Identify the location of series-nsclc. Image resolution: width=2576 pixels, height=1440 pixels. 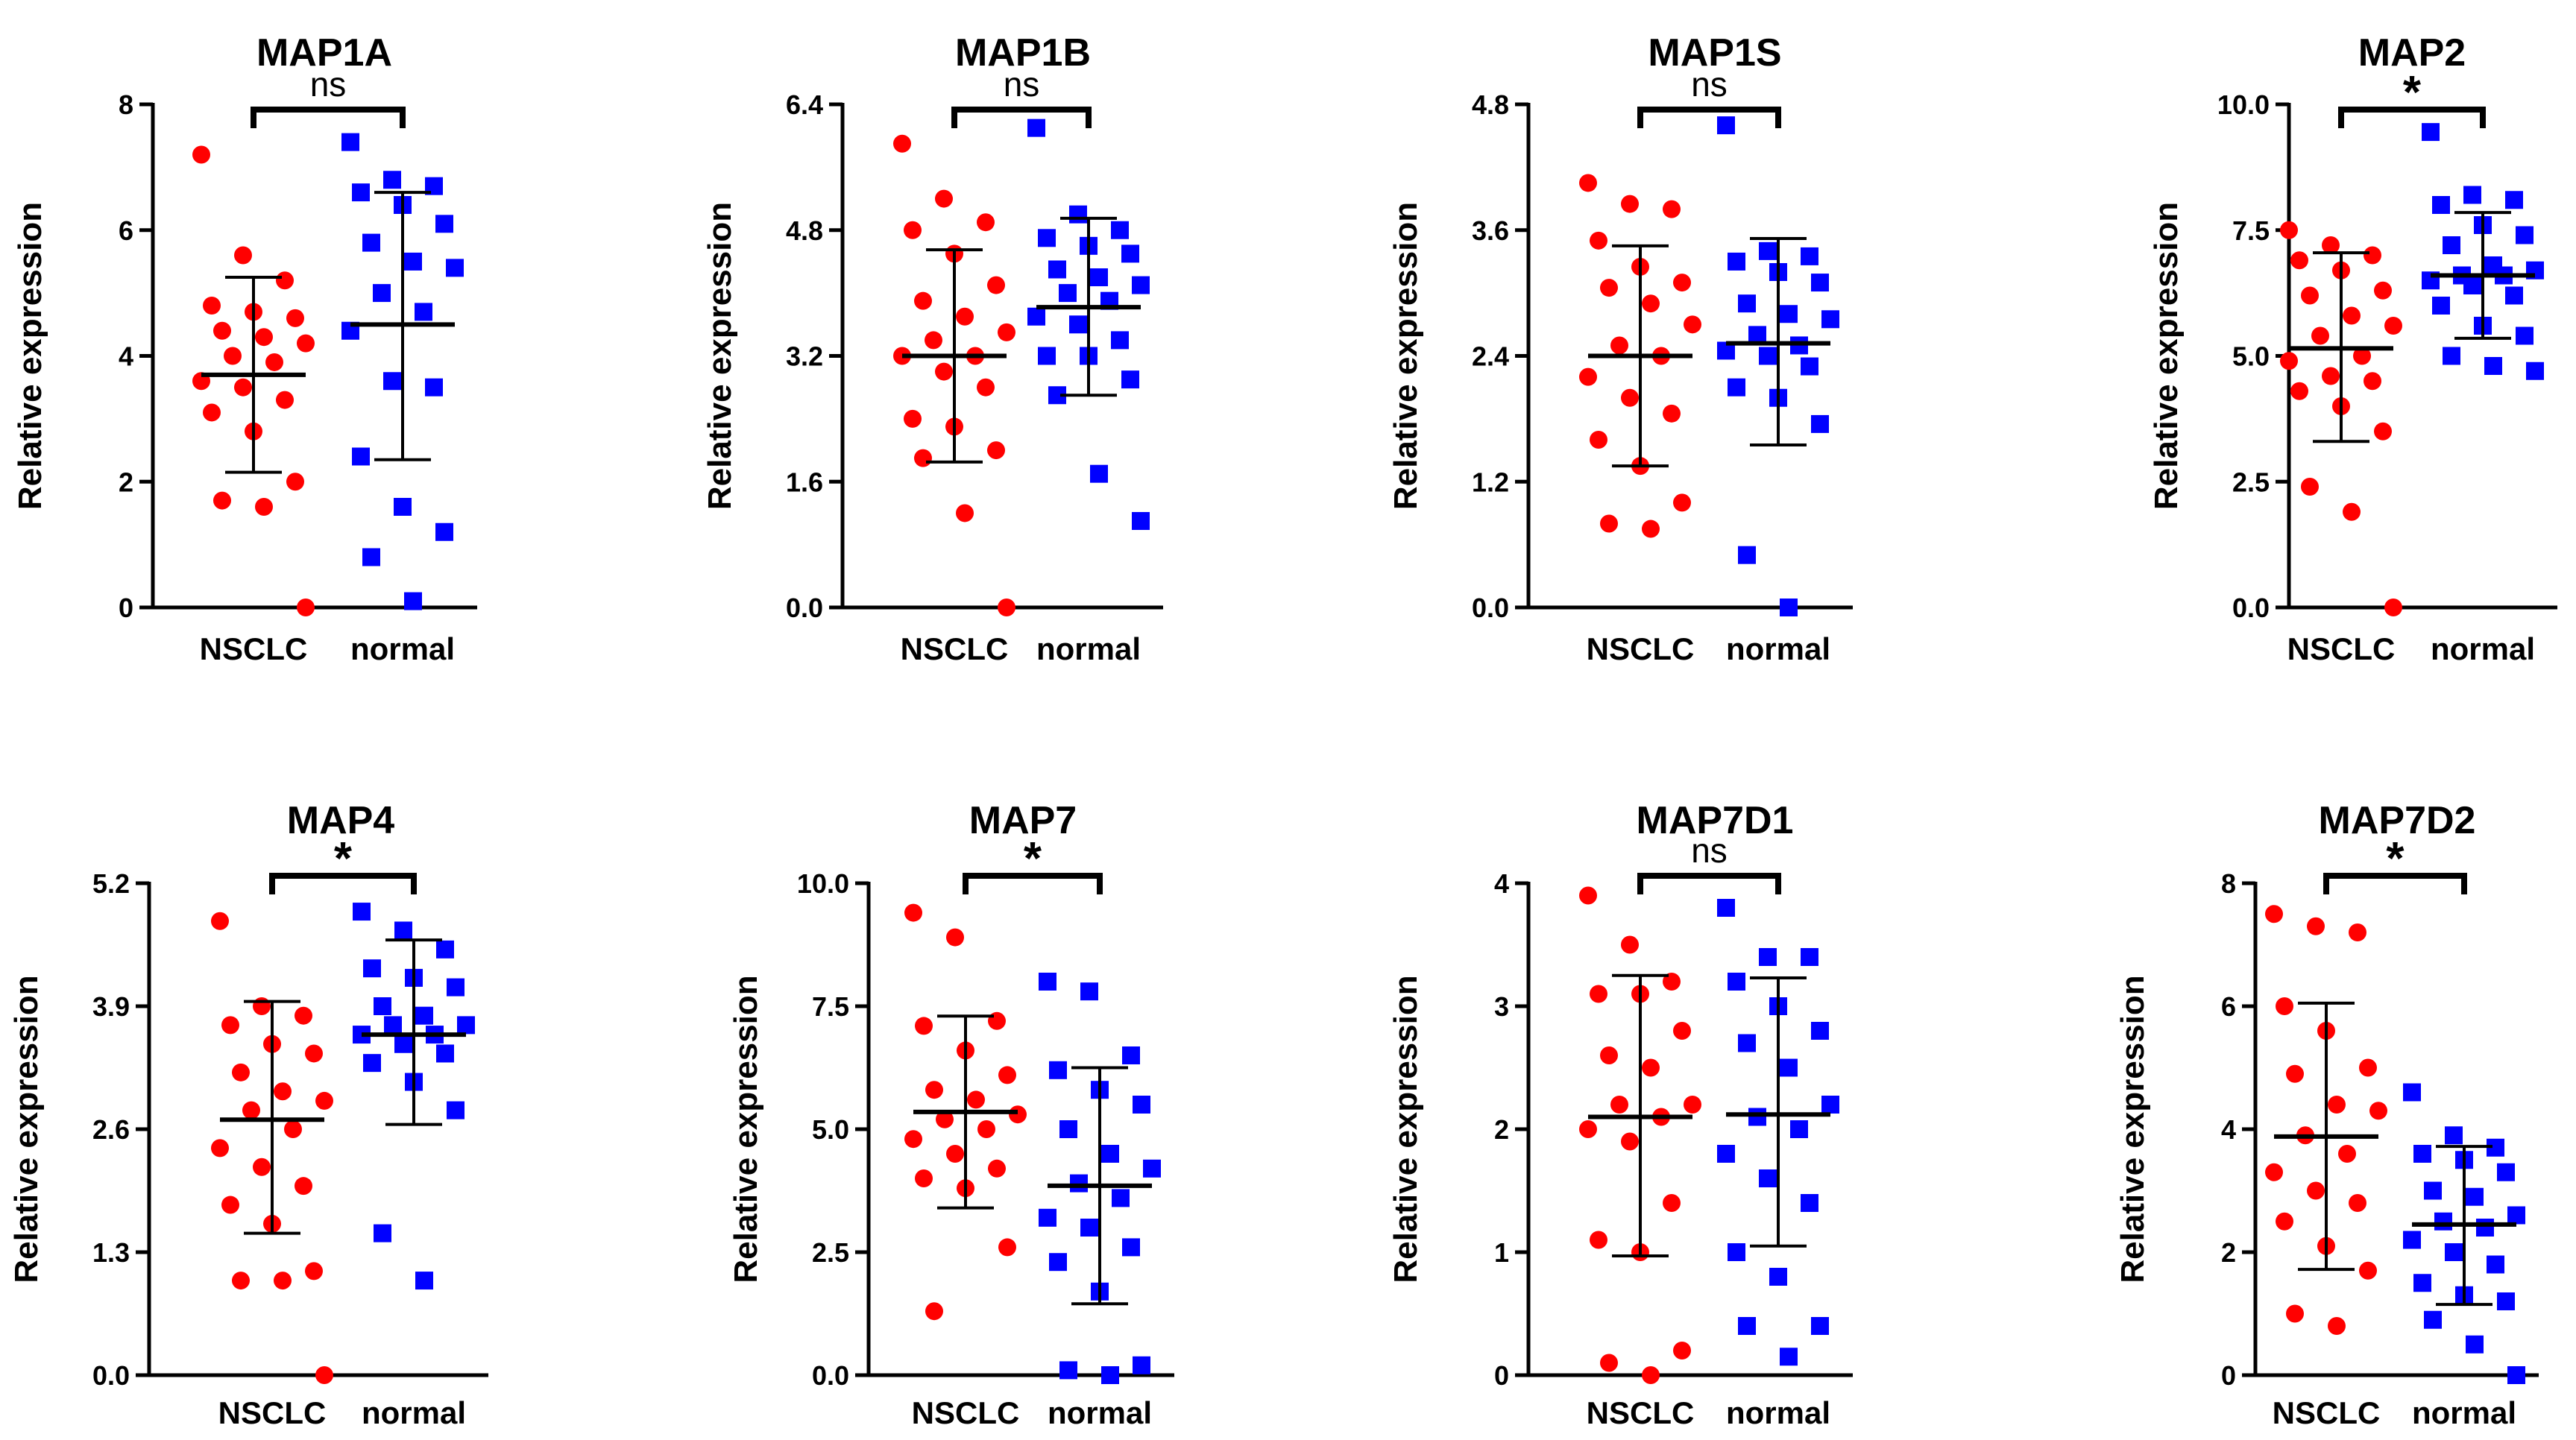
(1640, 1135).